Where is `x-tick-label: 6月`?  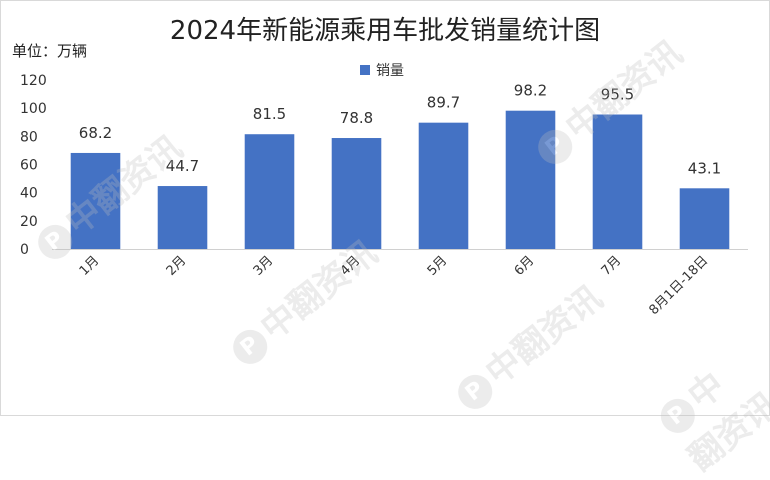
x-tick-label: 6月 is located at coordinates (525, 266).